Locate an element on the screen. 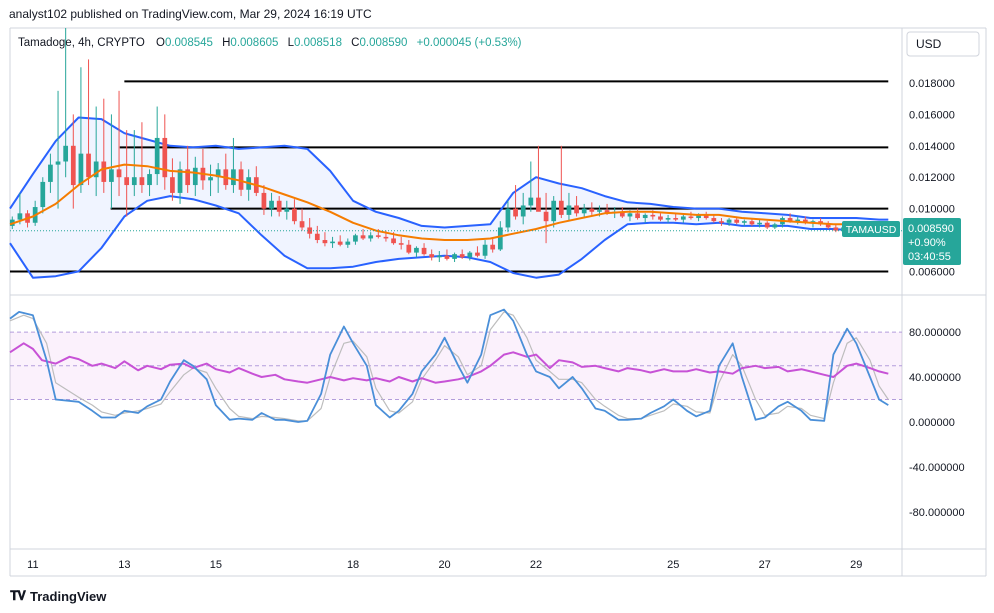 The image size is (994, 613). price-tag-change: +0.90% is located at coordinates (927, 243).